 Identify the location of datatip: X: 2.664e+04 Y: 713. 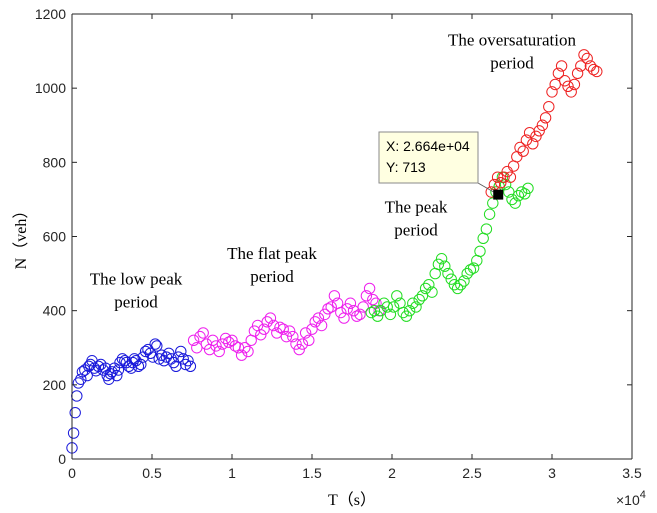
(441, 165).